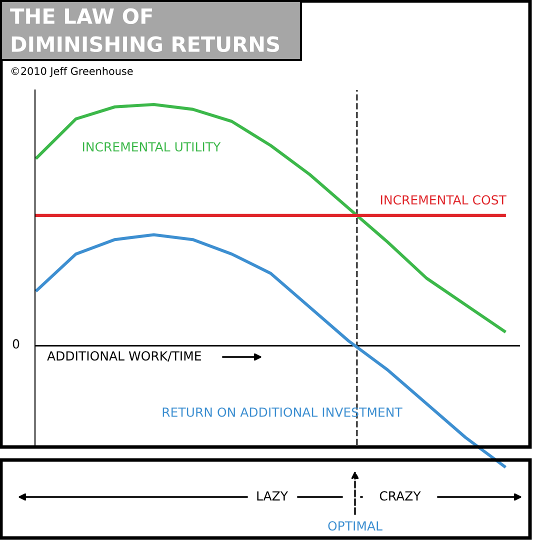 The height and width of the screenshot is (540, 542). Describe the element at coordinates (400, 496) in the screenshot. I see `text: CRAZY` at that location.